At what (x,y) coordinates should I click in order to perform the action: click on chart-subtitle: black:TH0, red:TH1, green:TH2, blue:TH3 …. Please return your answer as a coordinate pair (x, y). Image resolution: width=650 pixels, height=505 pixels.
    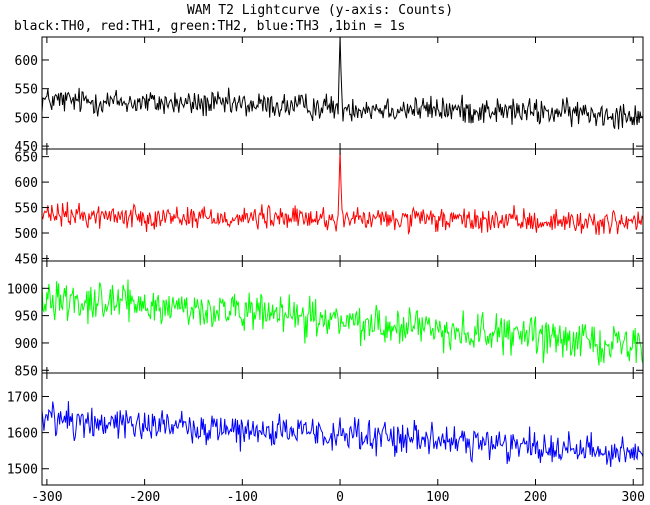
    Looking at the image, I should click on (209, 26).